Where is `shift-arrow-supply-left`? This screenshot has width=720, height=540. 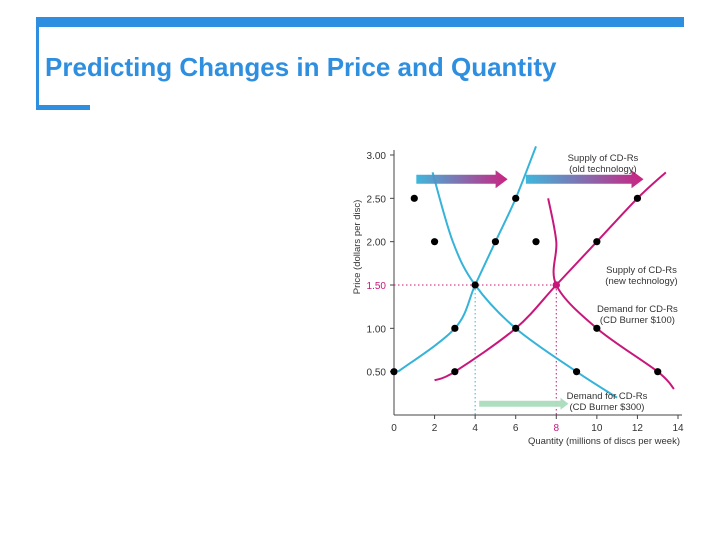 shift-arrow-supply-left is located at coordinates (462, 179).